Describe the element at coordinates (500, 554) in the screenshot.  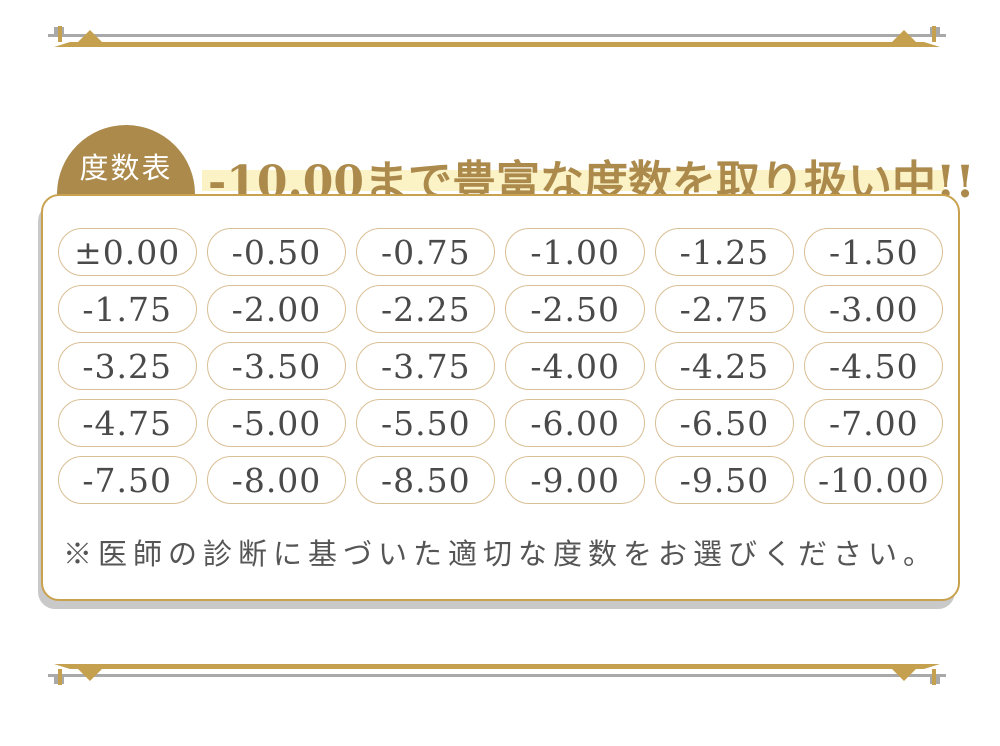
I see `doctor-advice-note: ※医師の診断に基づいた適切な度数をお選びください。` at that location.